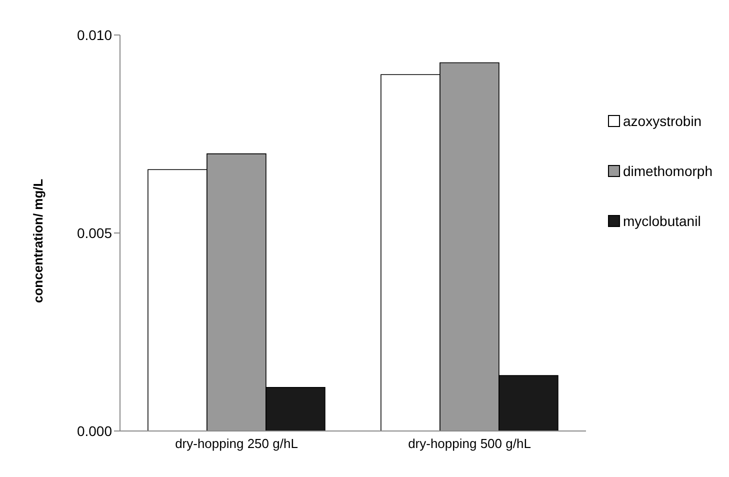  What do you see at coordinates (94, 34) in the screenshot?
I see `y-tick-label: 0.010` at bounding box center [94, 34].